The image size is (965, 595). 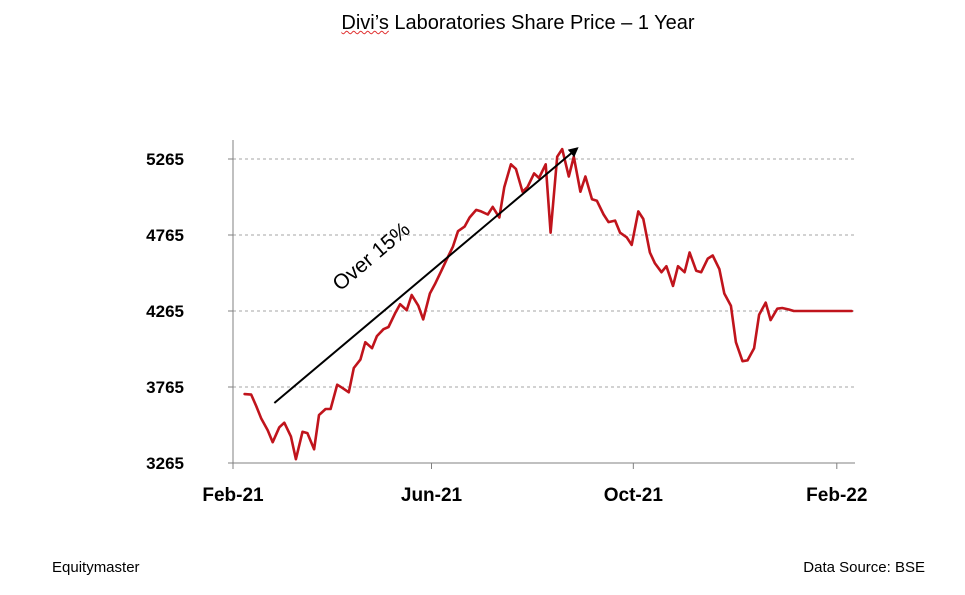 What do you see at coordinates (365, 23) in the screenshot?
I see `chart-title-prefix: Divi’s` at bounding box center [365, 23].